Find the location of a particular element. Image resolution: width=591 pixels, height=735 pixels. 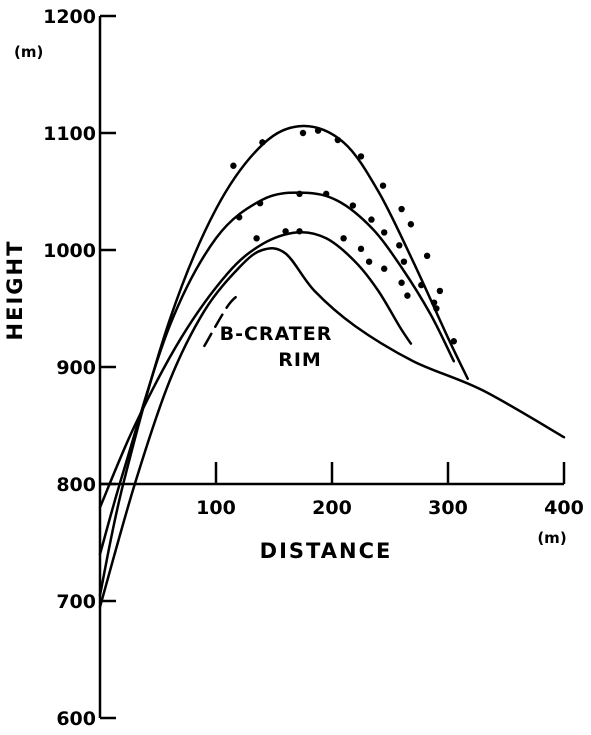

x-tick-label: 100 is located at coordinates (216, 508).